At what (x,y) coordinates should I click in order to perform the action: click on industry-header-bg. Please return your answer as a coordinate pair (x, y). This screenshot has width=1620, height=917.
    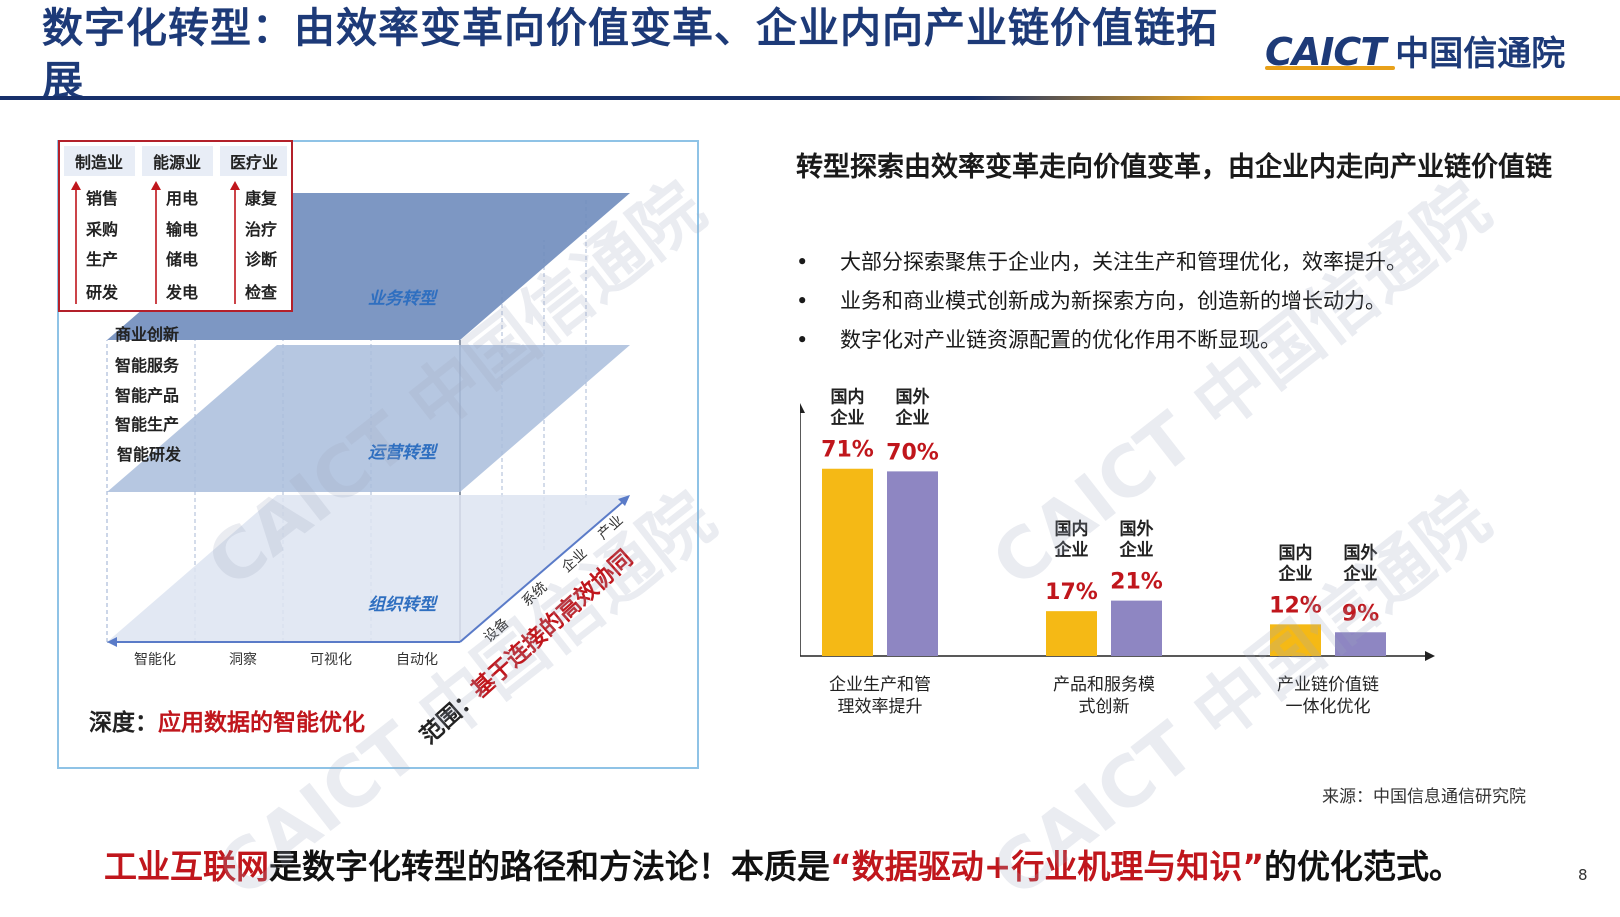
    Looking at the image, I should click on (99, 161).